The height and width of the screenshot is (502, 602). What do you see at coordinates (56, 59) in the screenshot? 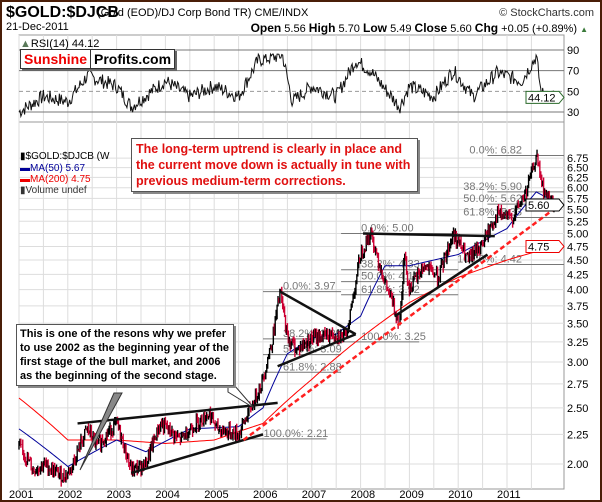
I see `logo-part1: Sunshine` at bounding box center [56, 59].